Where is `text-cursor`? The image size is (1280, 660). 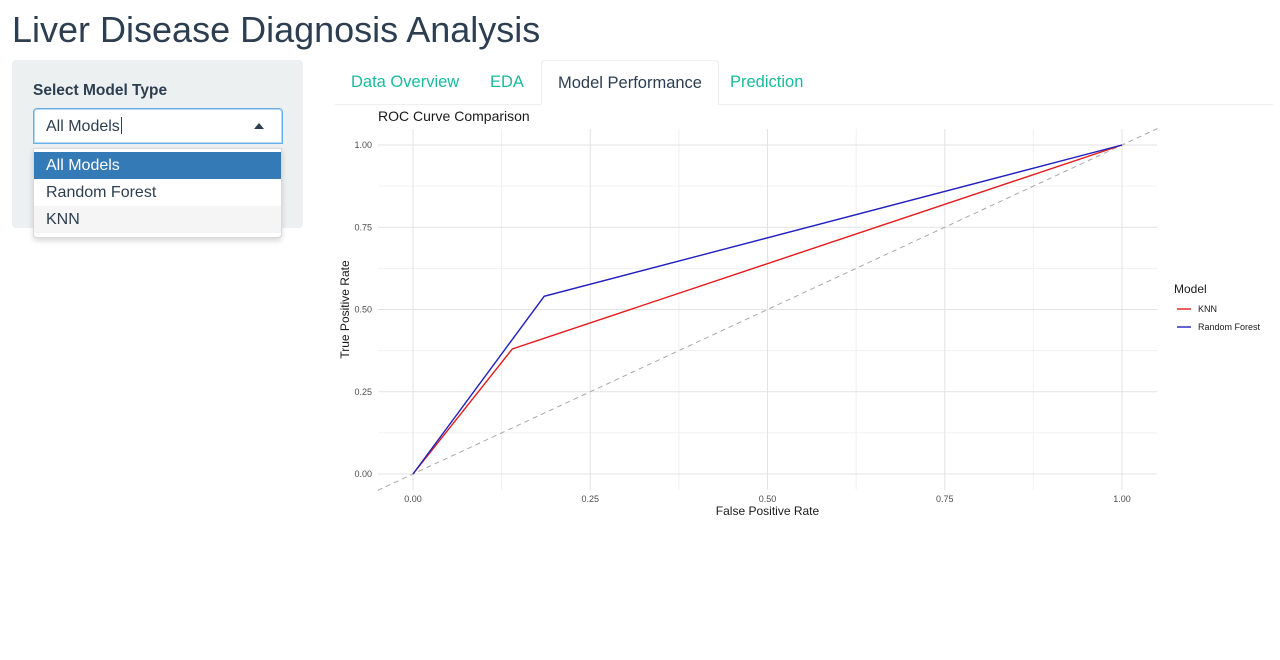 text-cursor is located at coordinates (121, 125).